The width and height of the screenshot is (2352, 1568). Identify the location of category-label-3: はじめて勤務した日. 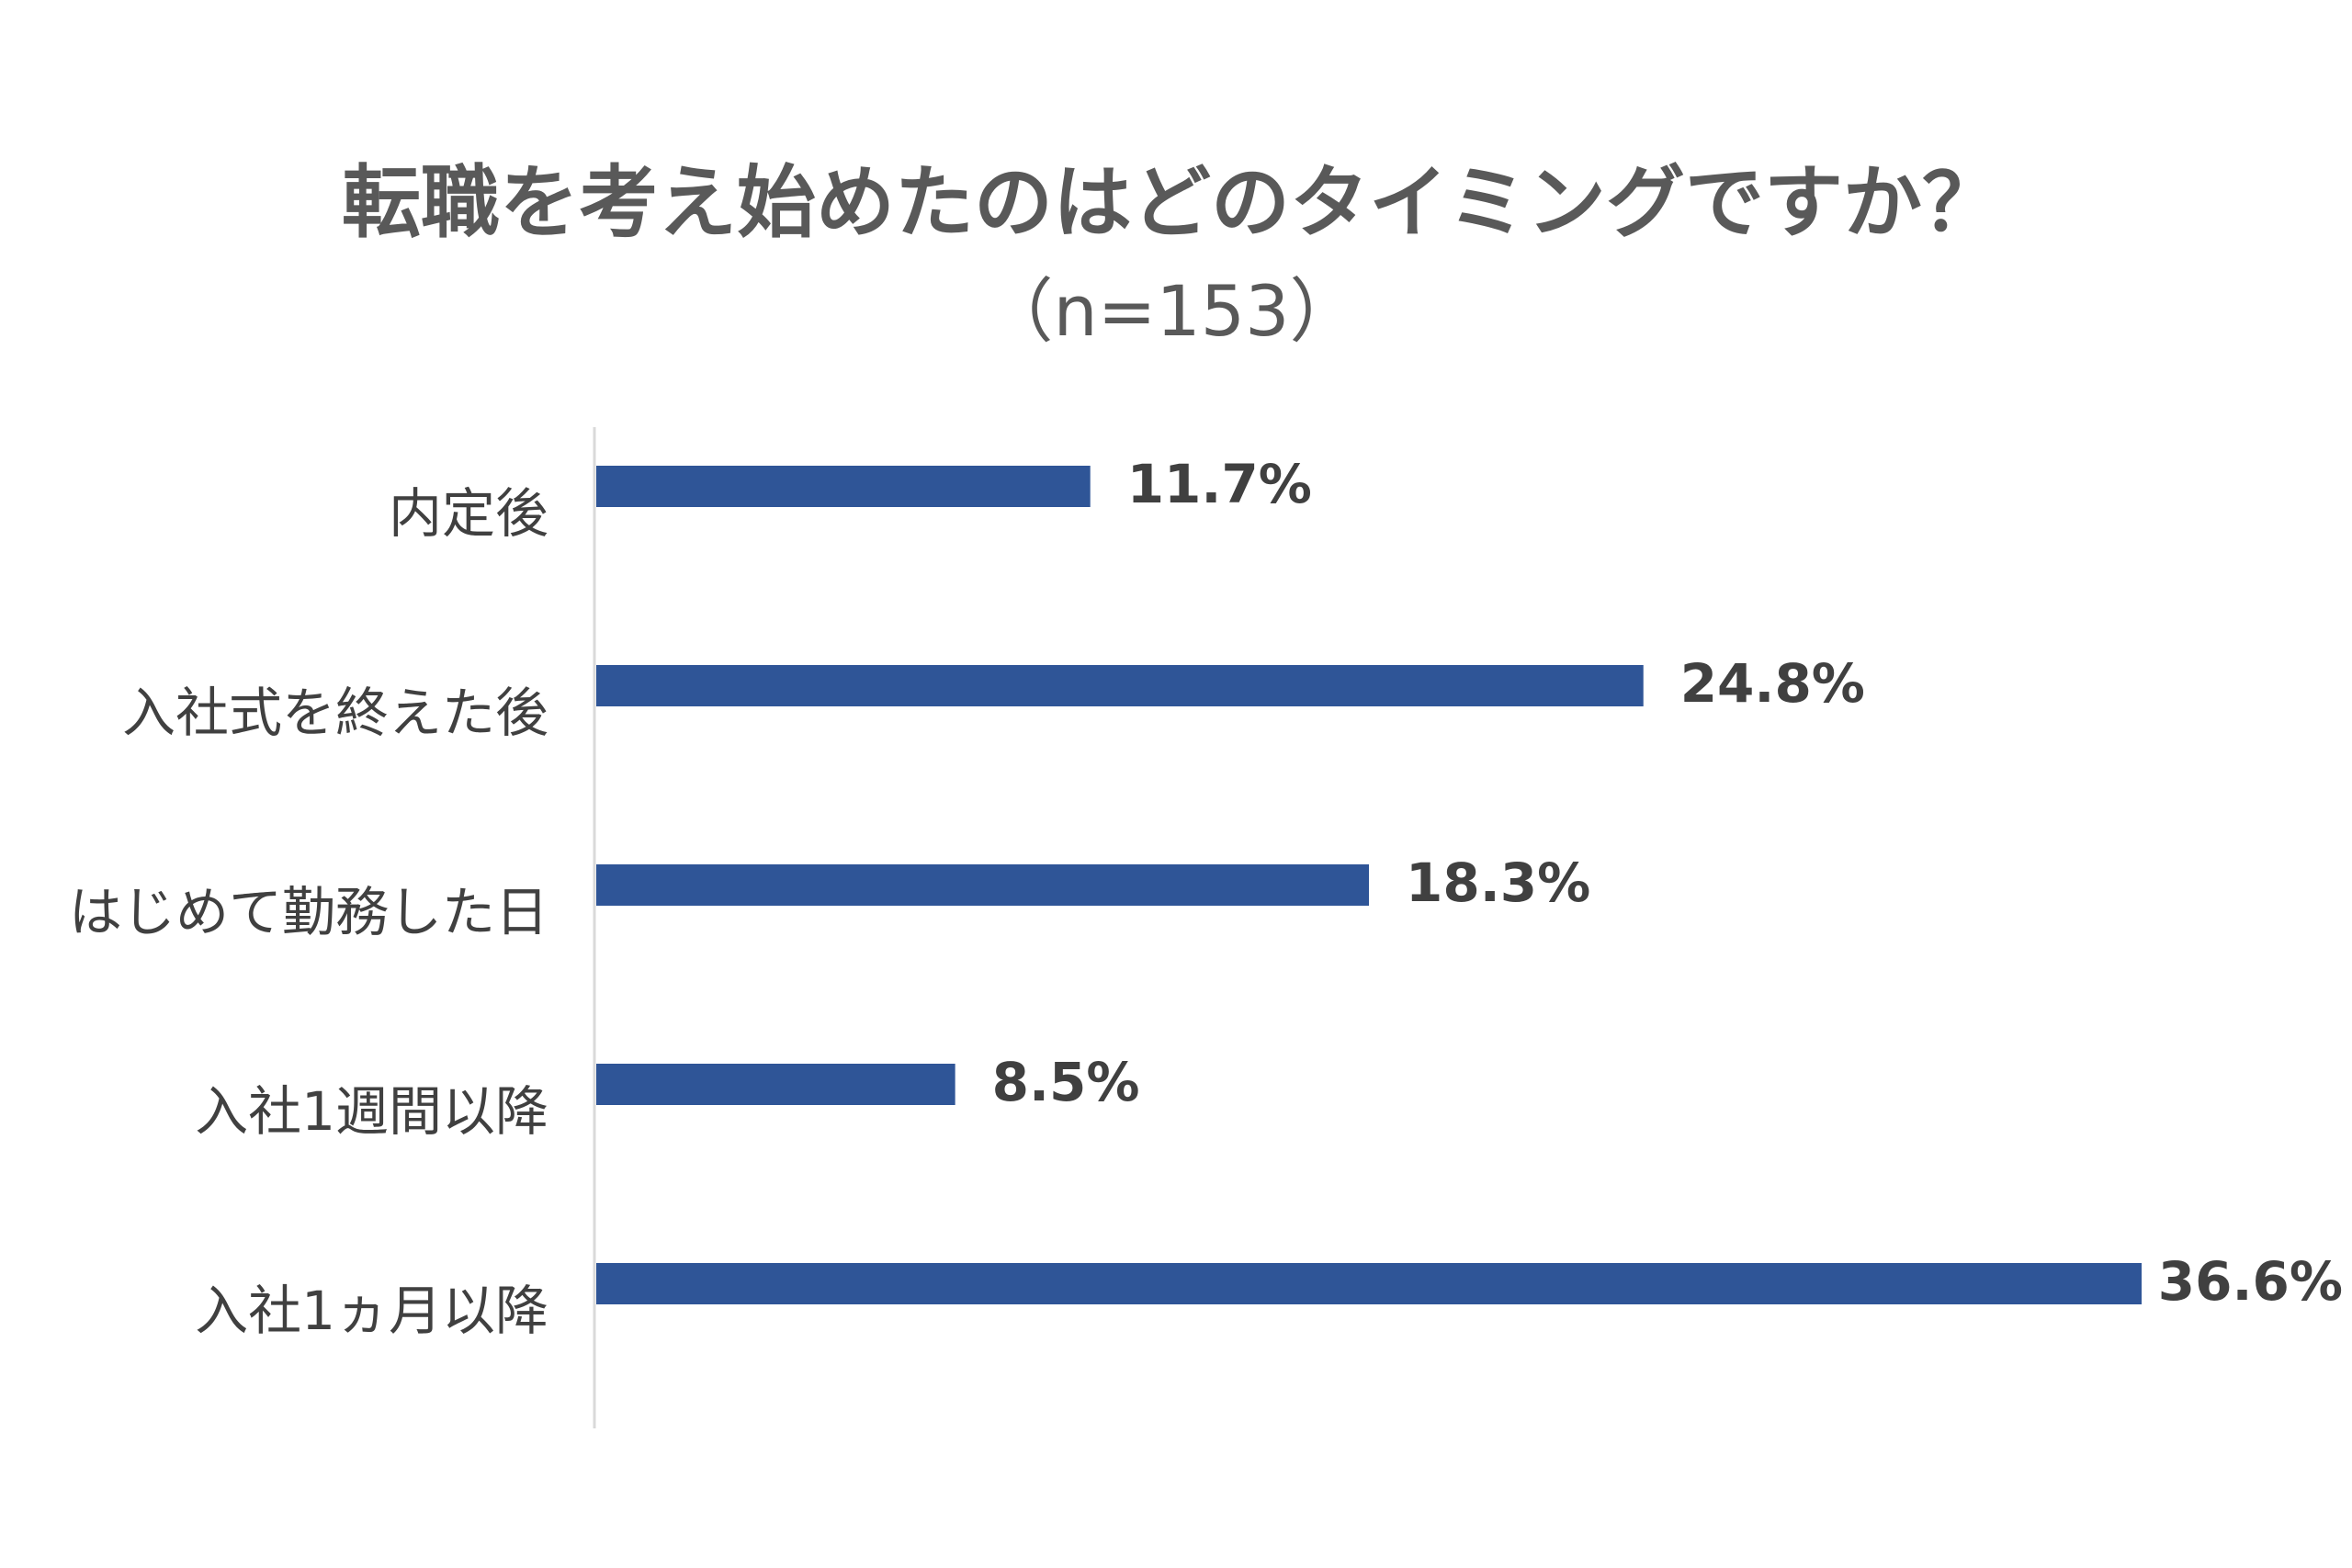
(309, 912).